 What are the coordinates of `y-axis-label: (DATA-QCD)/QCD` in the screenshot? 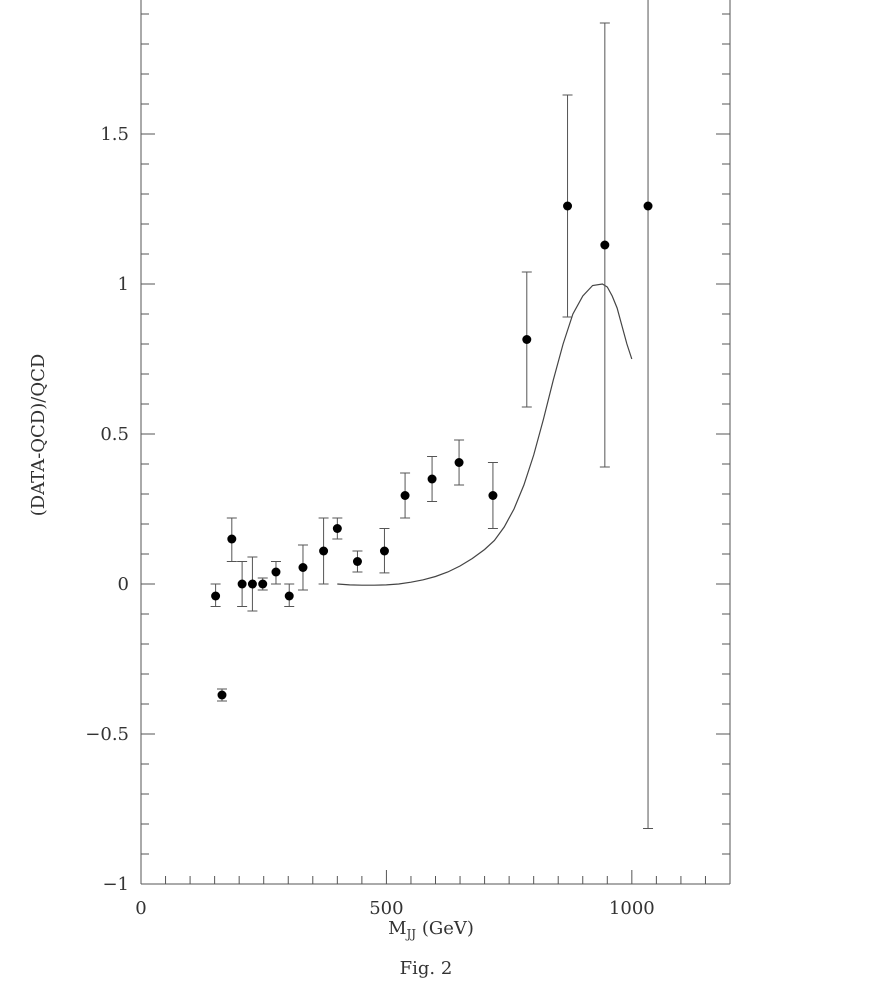 It's located at (38, 435).